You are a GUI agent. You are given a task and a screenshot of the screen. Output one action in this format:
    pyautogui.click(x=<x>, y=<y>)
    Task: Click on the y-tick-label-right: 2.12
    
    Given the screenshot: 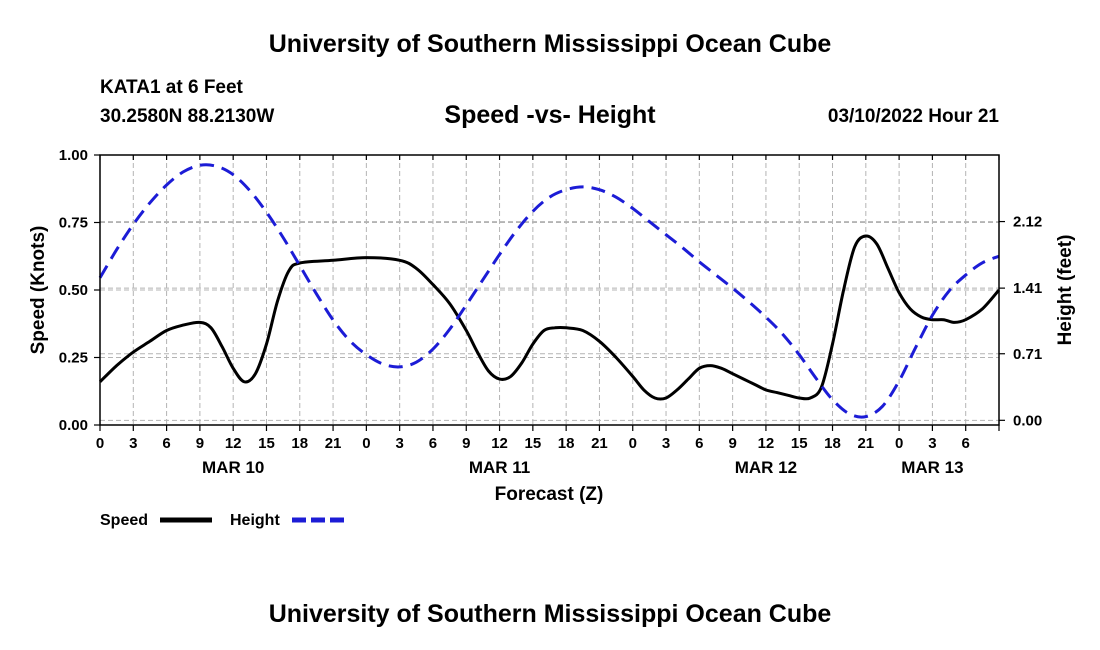 What is the action you would take?
    pyautogui.click(x=1027, y=222)
    